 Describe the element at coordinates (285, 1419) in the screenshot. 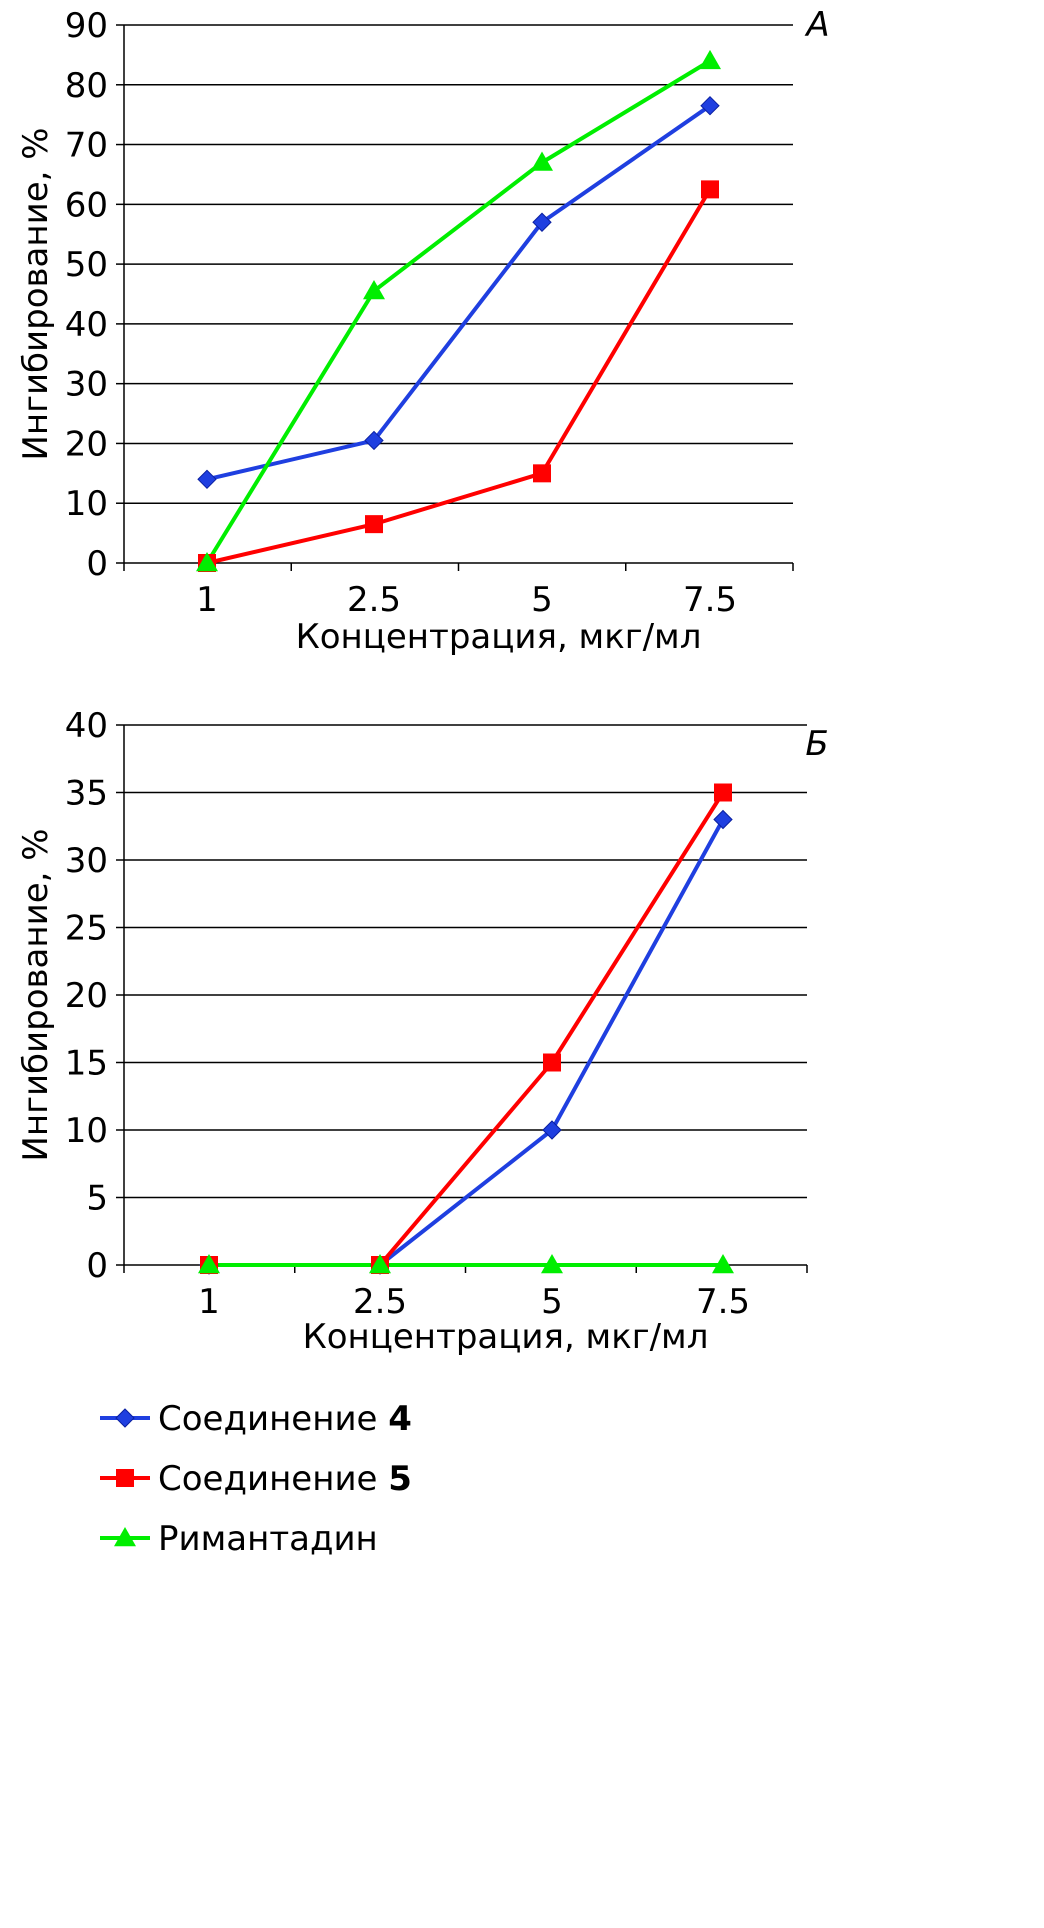

I see `legend-label: Соединение 4` at that location.